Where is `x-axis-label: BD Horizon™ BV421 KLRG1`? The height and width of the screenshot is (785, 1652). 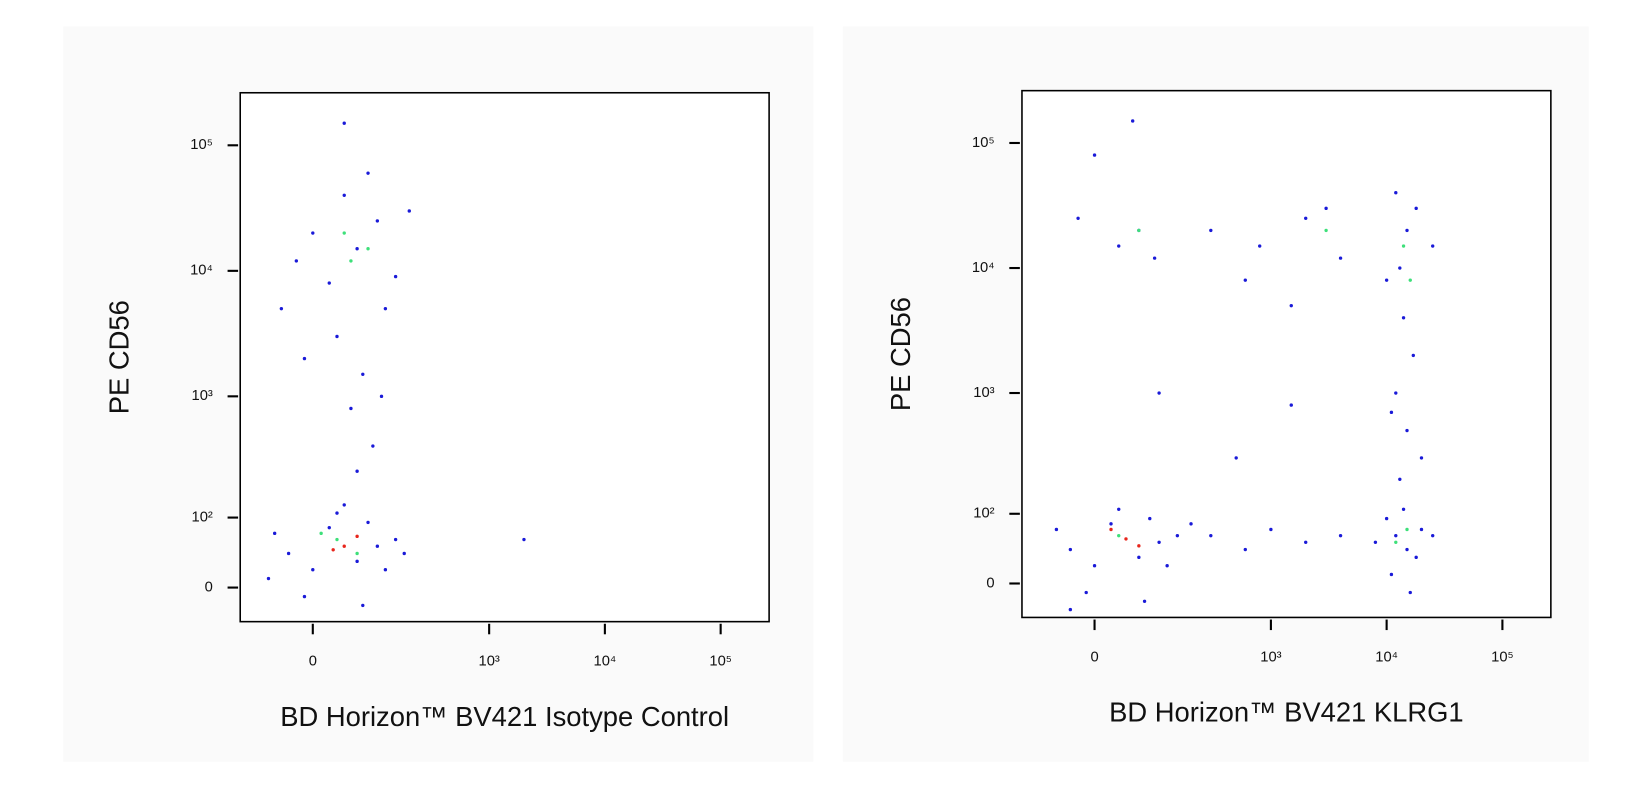 x-axis-label: BD Horizon™ BV421 KLRG1 is located at coordinates (1286, 712).